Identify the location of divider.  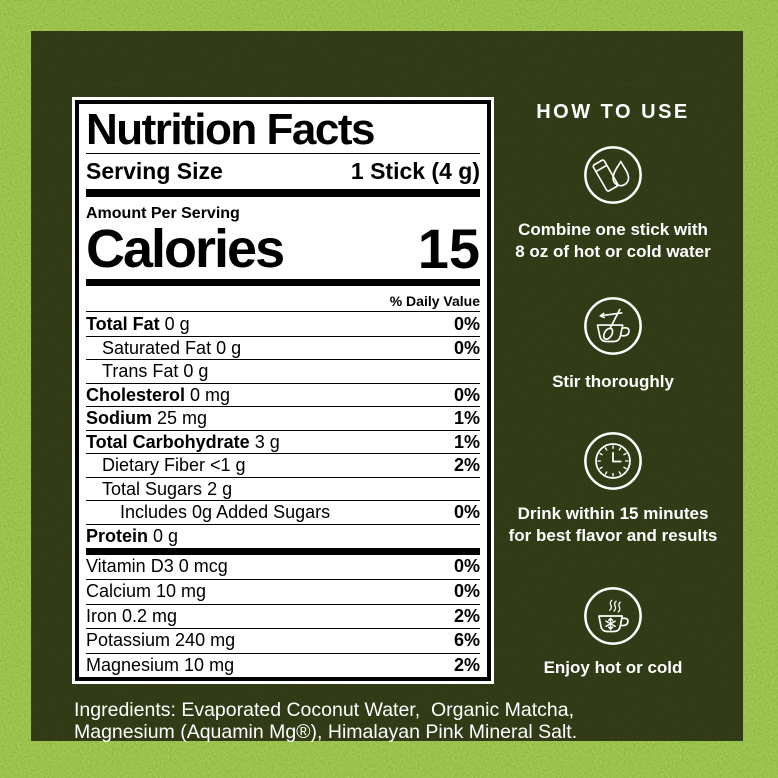
(283, 153).